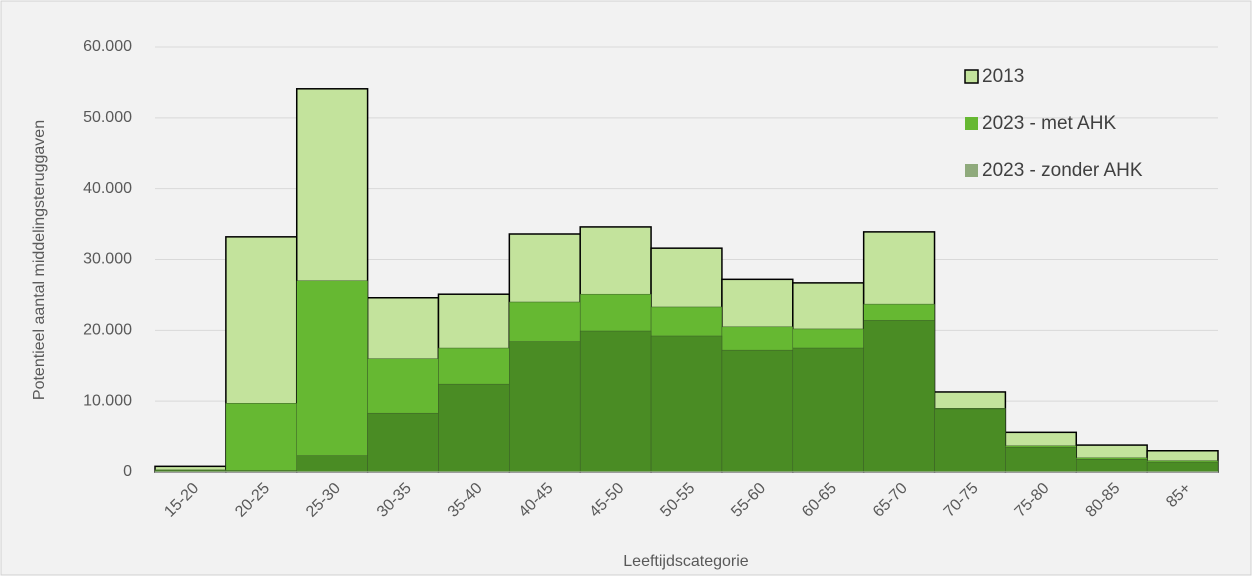  What do you see at coordinates (39, 260) in the screenshot?
I see `y-axis-title: Potentieel aantal middelingsteruggaven` at bounding box center [39, 260].